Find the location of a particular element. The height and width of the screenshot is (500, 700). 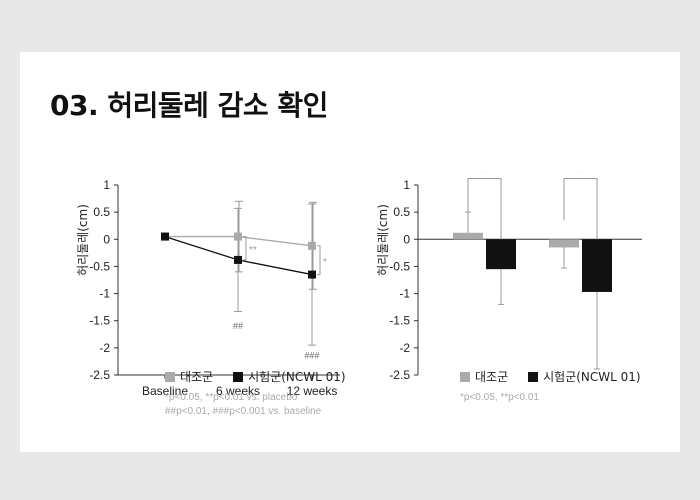

footnote-line: *p<0.05, **p<0.01 is located at coordinates (499, 397).